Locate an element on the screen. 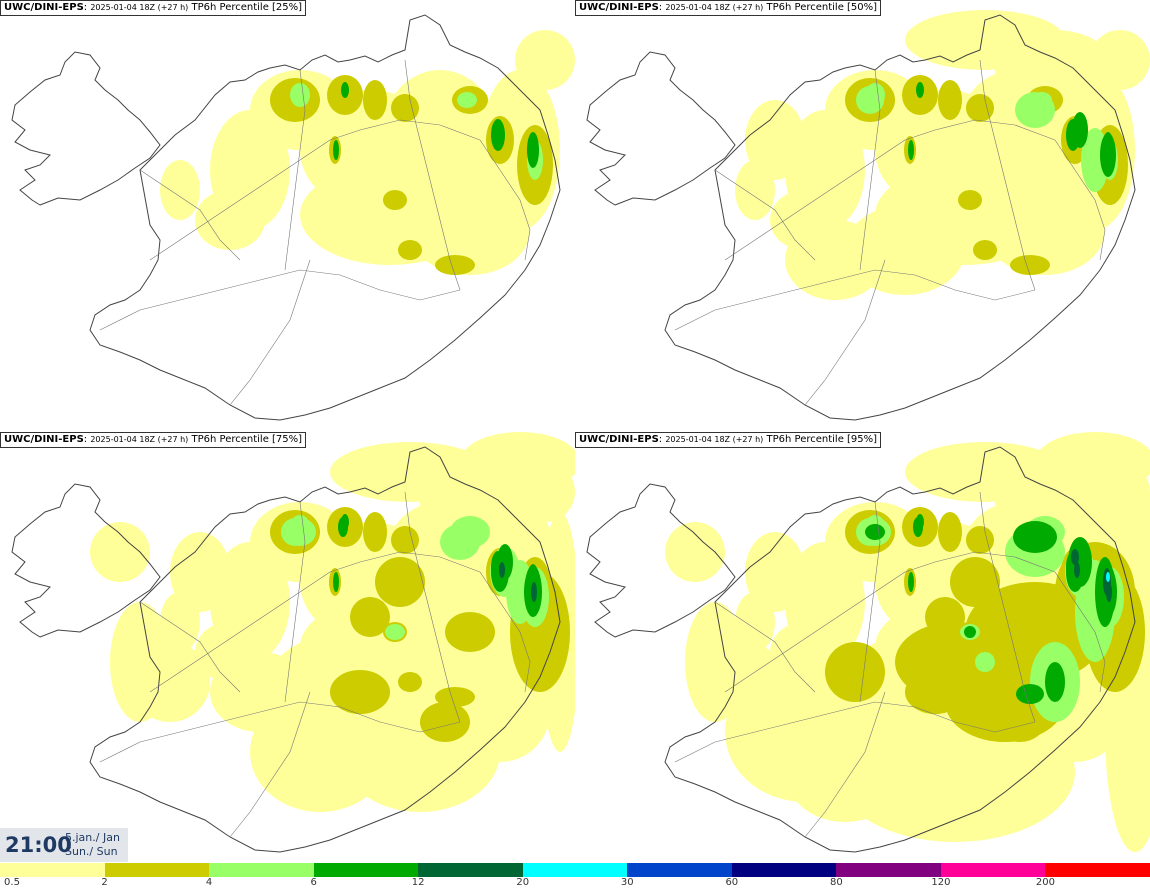 The height and width of the screenshot is (891, 1150). legend-label: 6 is located at coordinates (313, 882).